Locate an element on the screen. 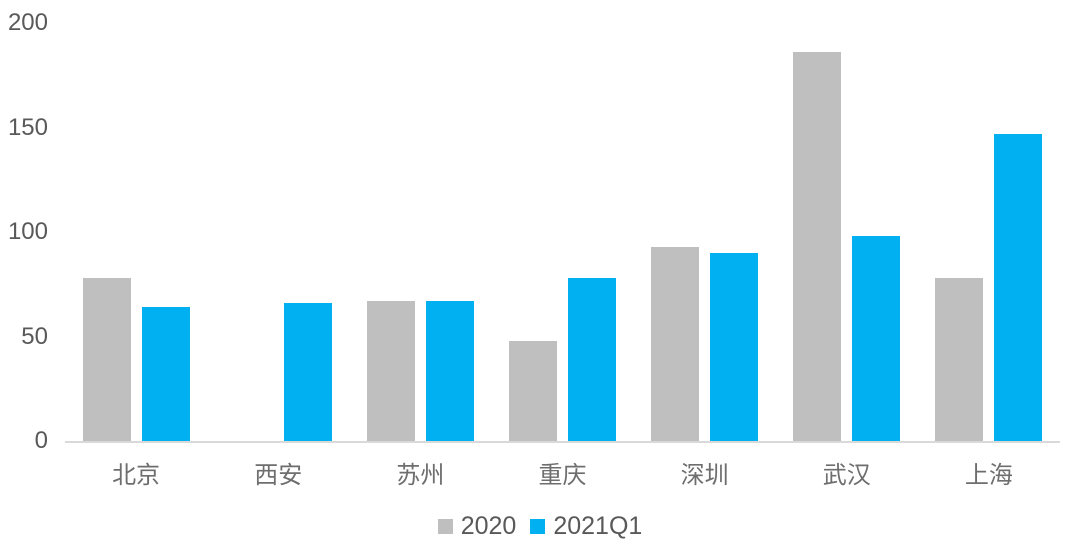  y-tick-label: 100 is located at coordinates (27, 231).